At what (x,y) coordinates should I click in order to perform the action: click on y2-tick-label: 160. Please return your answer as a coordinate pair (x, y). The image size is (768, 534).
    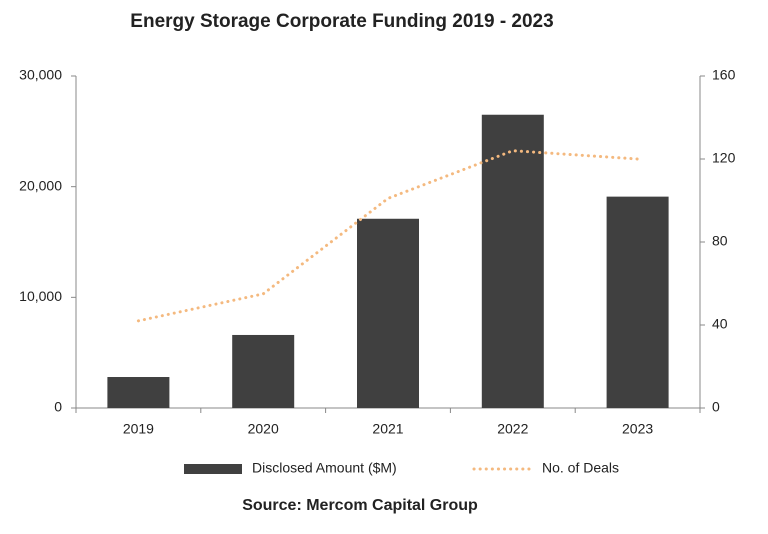
    Looking at the image, I should click on (724, 75).